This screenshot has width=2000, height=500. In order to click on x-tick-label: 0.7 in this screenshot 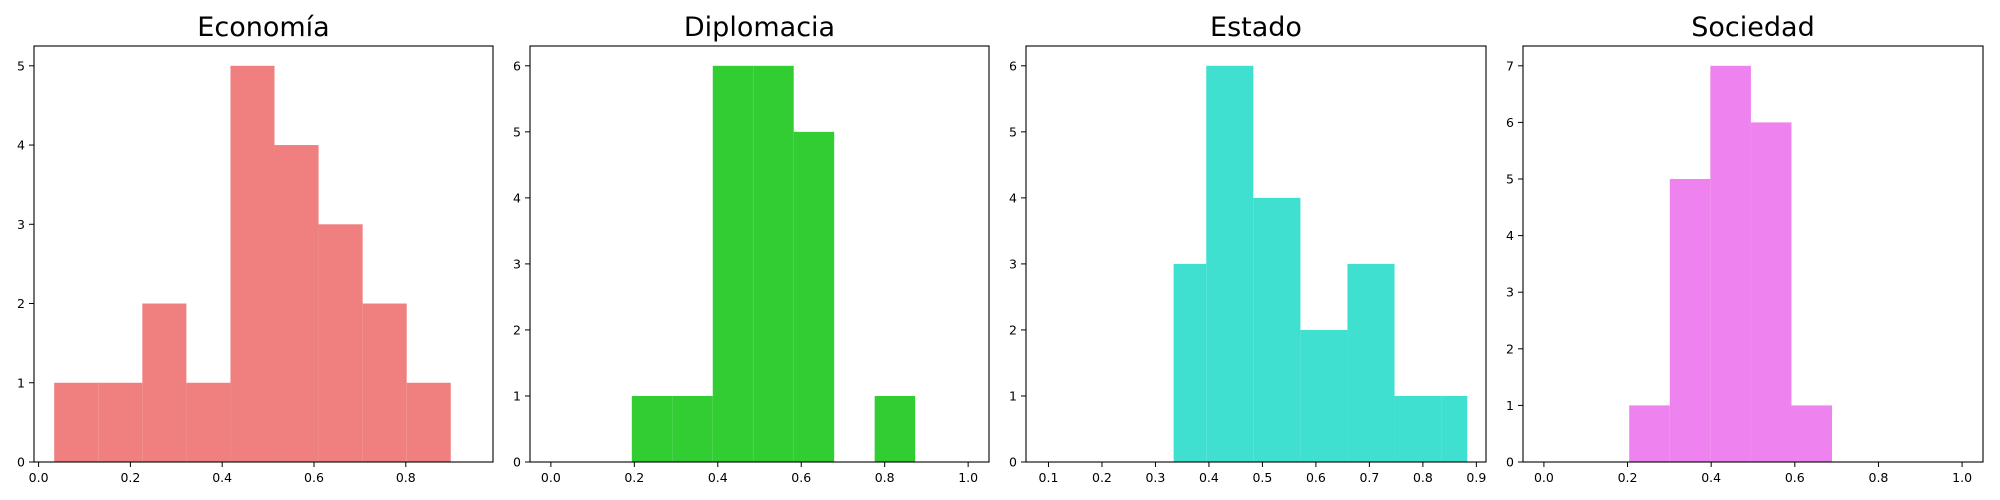, I will do `click(1369, 477)`.